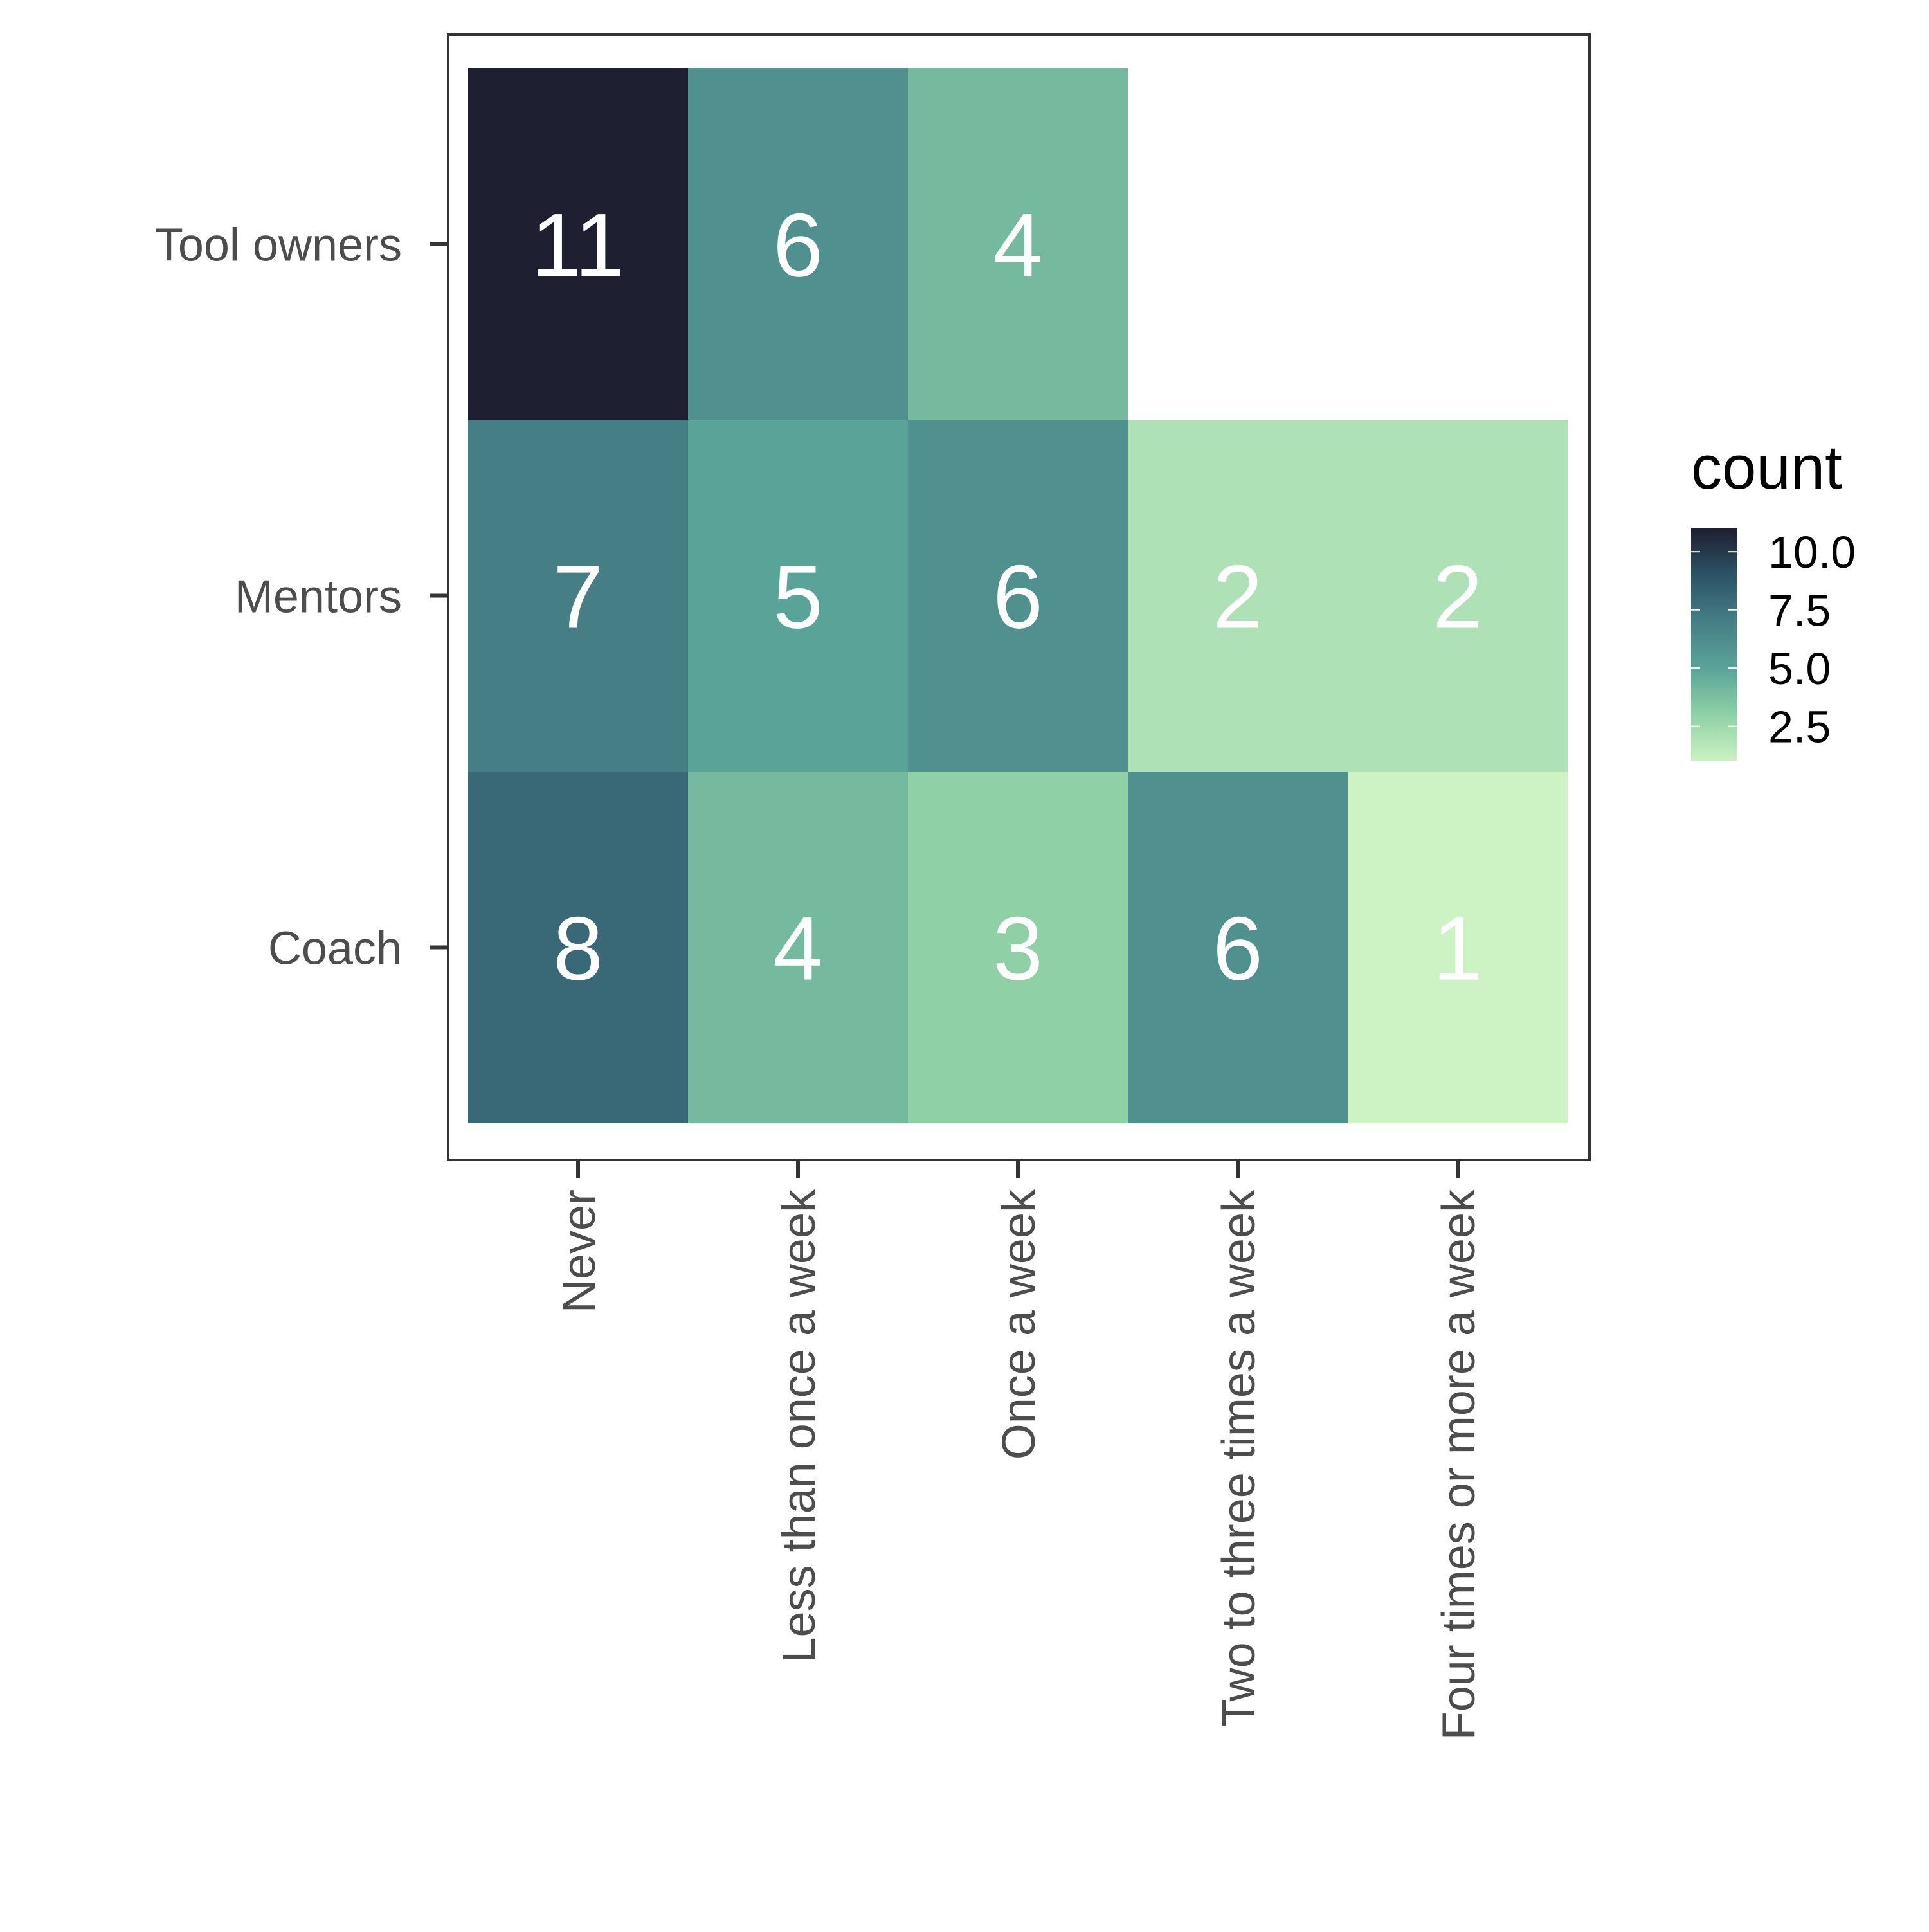 The height and width of the screenshot is (1932, 1929). I want to click on legend-ticks: 10.0 7.5 5.0 2.5, so click(1773, 639).